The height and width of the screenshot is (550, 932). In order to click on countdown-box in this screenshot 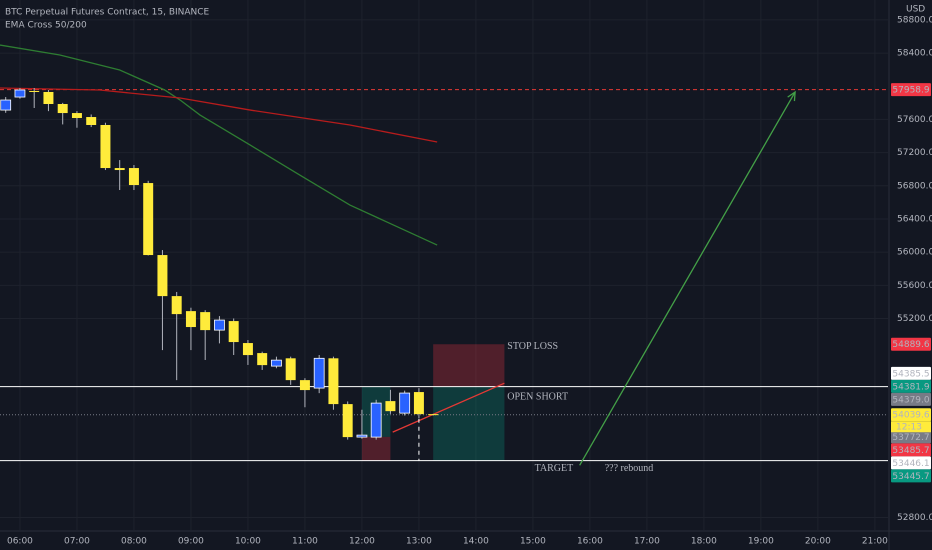, I will do `click(911, 427)`.